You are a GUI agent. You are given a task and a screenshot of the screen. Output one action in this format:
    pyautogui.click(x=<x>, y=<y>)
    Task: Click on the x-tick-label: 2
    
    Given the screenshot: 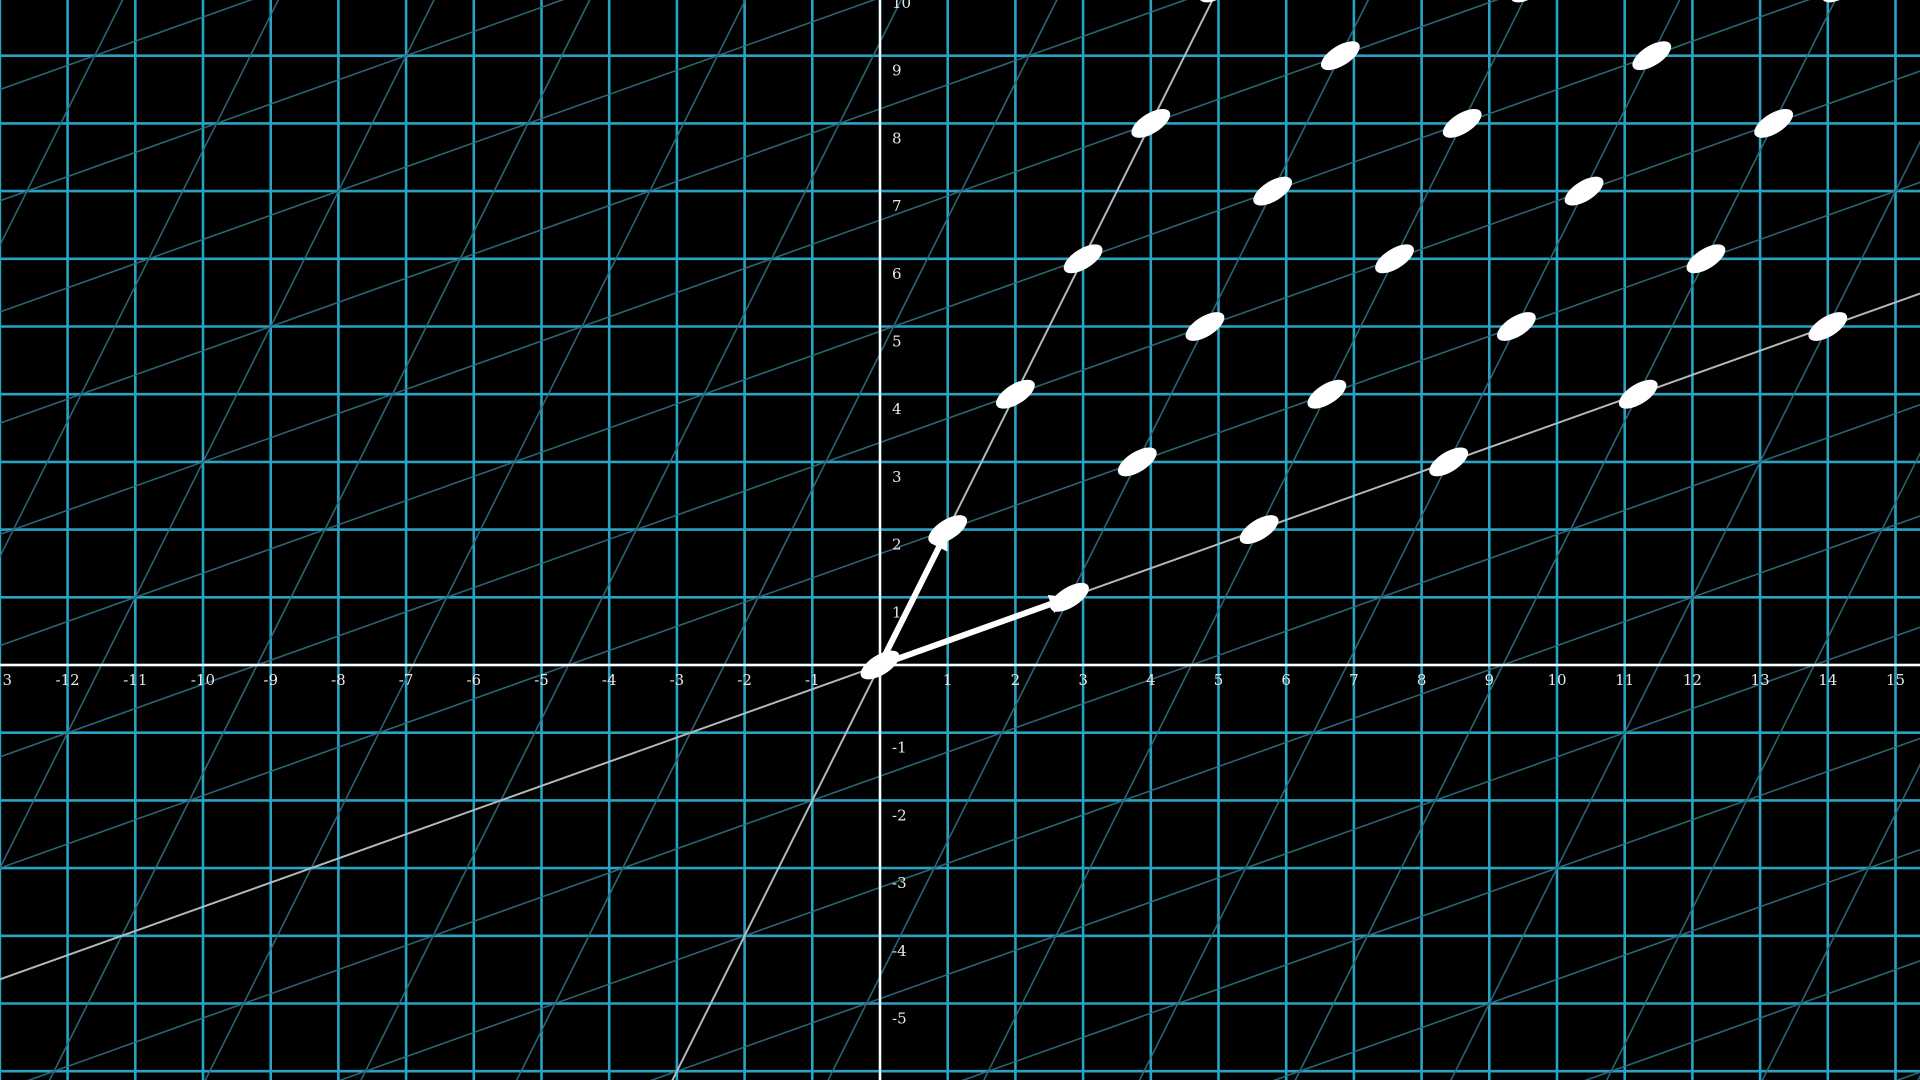 What is the action you would take?
    pyautogui.click(x=1016, y=680)
    